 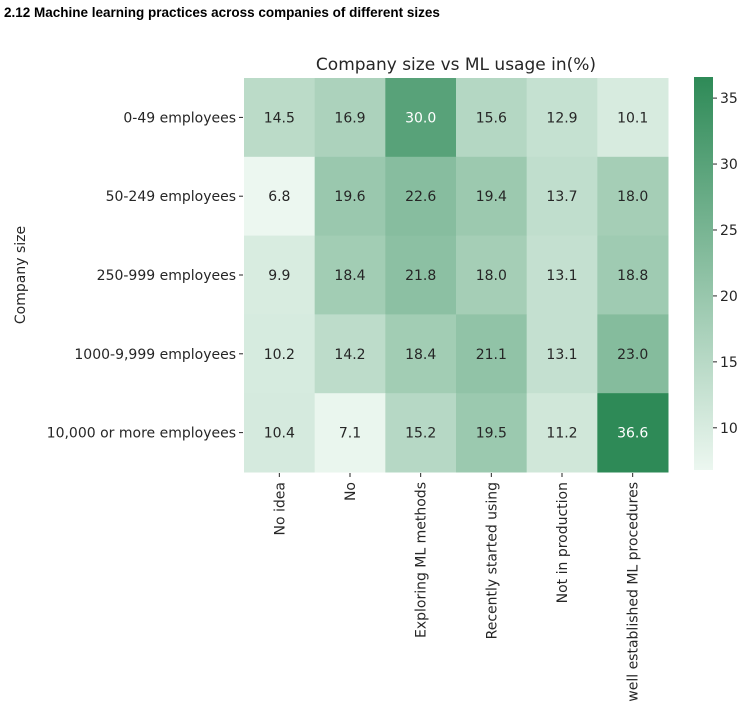 I want to click on cell-value-label: 10.1, so click(x=632, y=118).